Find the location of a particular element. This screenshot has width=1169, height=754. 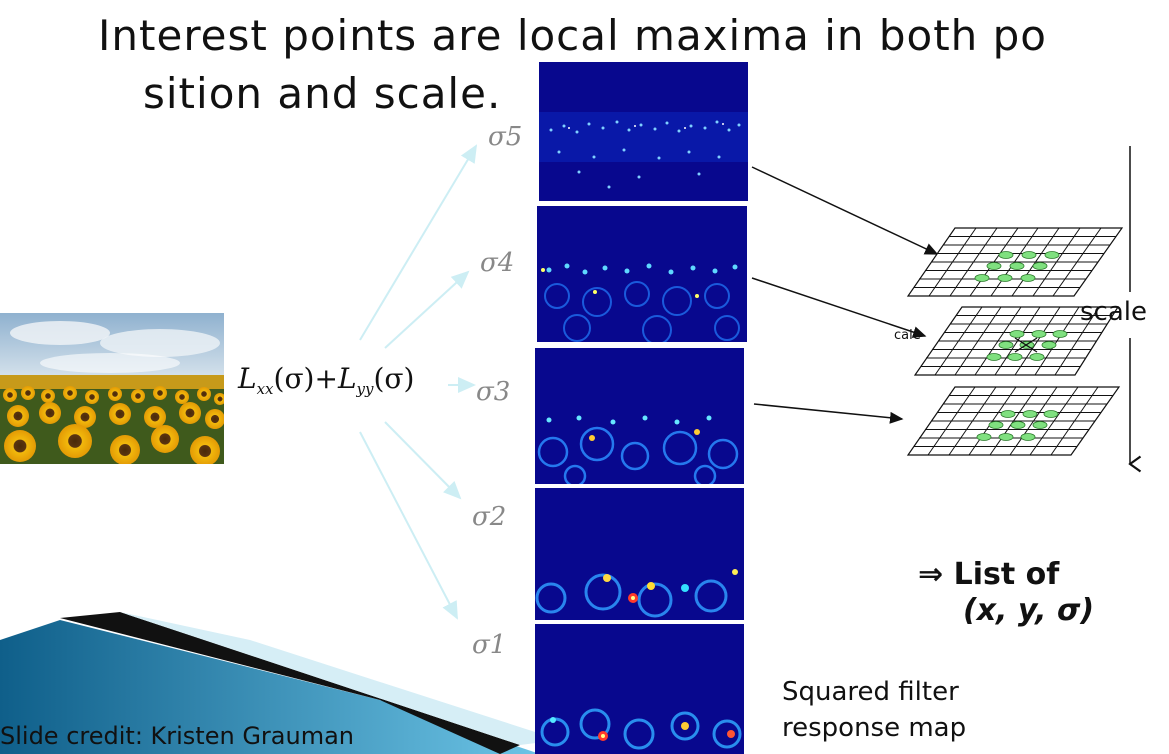

response-map-sigma2 is located at coordinates (639, 554).